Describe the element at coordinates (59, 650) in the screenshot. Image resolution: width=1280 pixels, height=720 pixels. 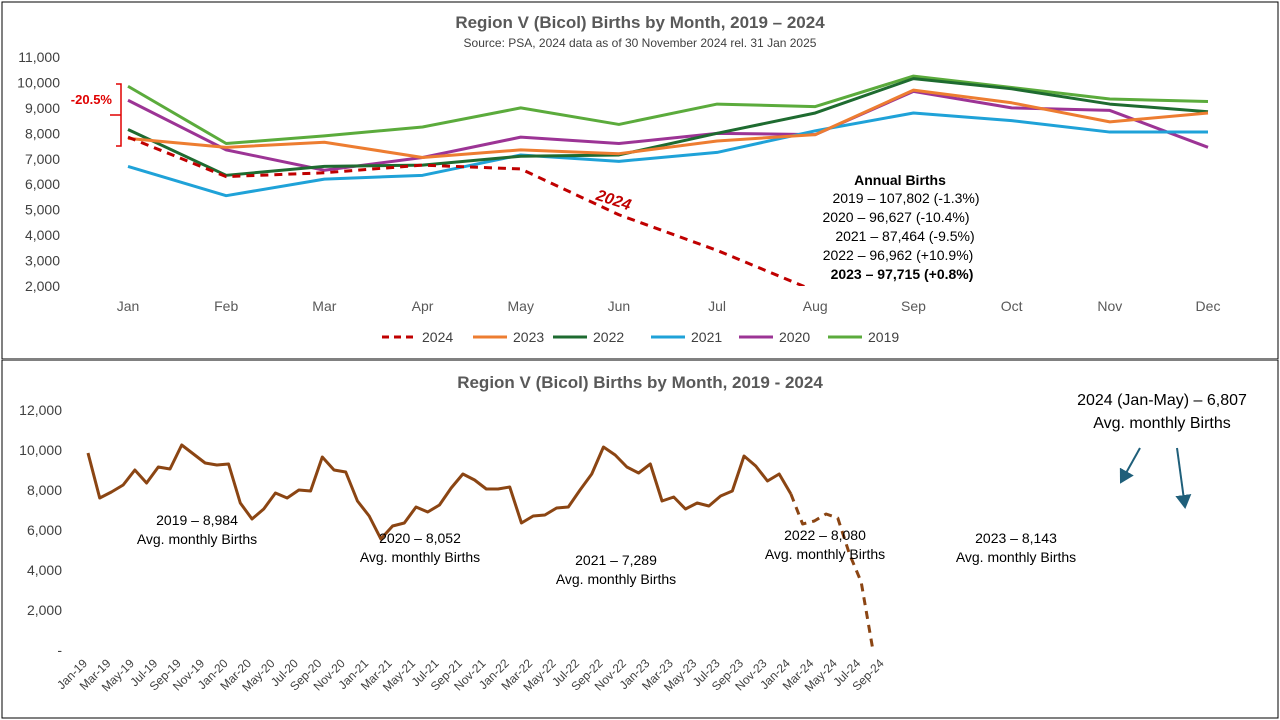
I see `y-tick-label: -` at that location.